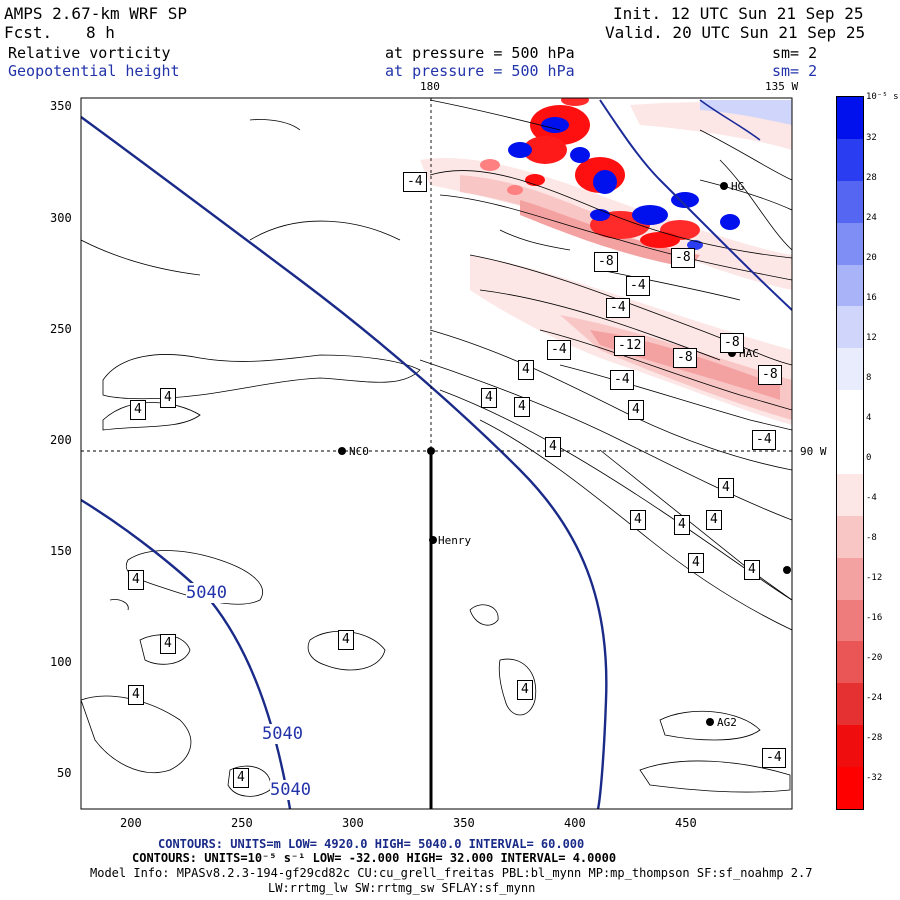 Image resolution: width=900 pixels, height=900 pixels. Describe the element at coordinates (727, 722) in the screenshot. I see `station-ag2-label: AG2` at that location.